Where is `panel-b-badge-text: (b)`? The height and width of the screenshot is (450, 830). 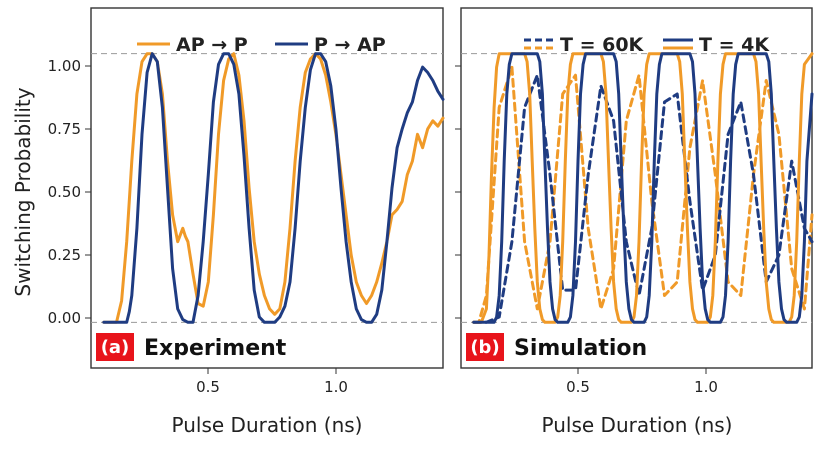 panel-b-badge-text: (b) is located at coordinates (484, 347).